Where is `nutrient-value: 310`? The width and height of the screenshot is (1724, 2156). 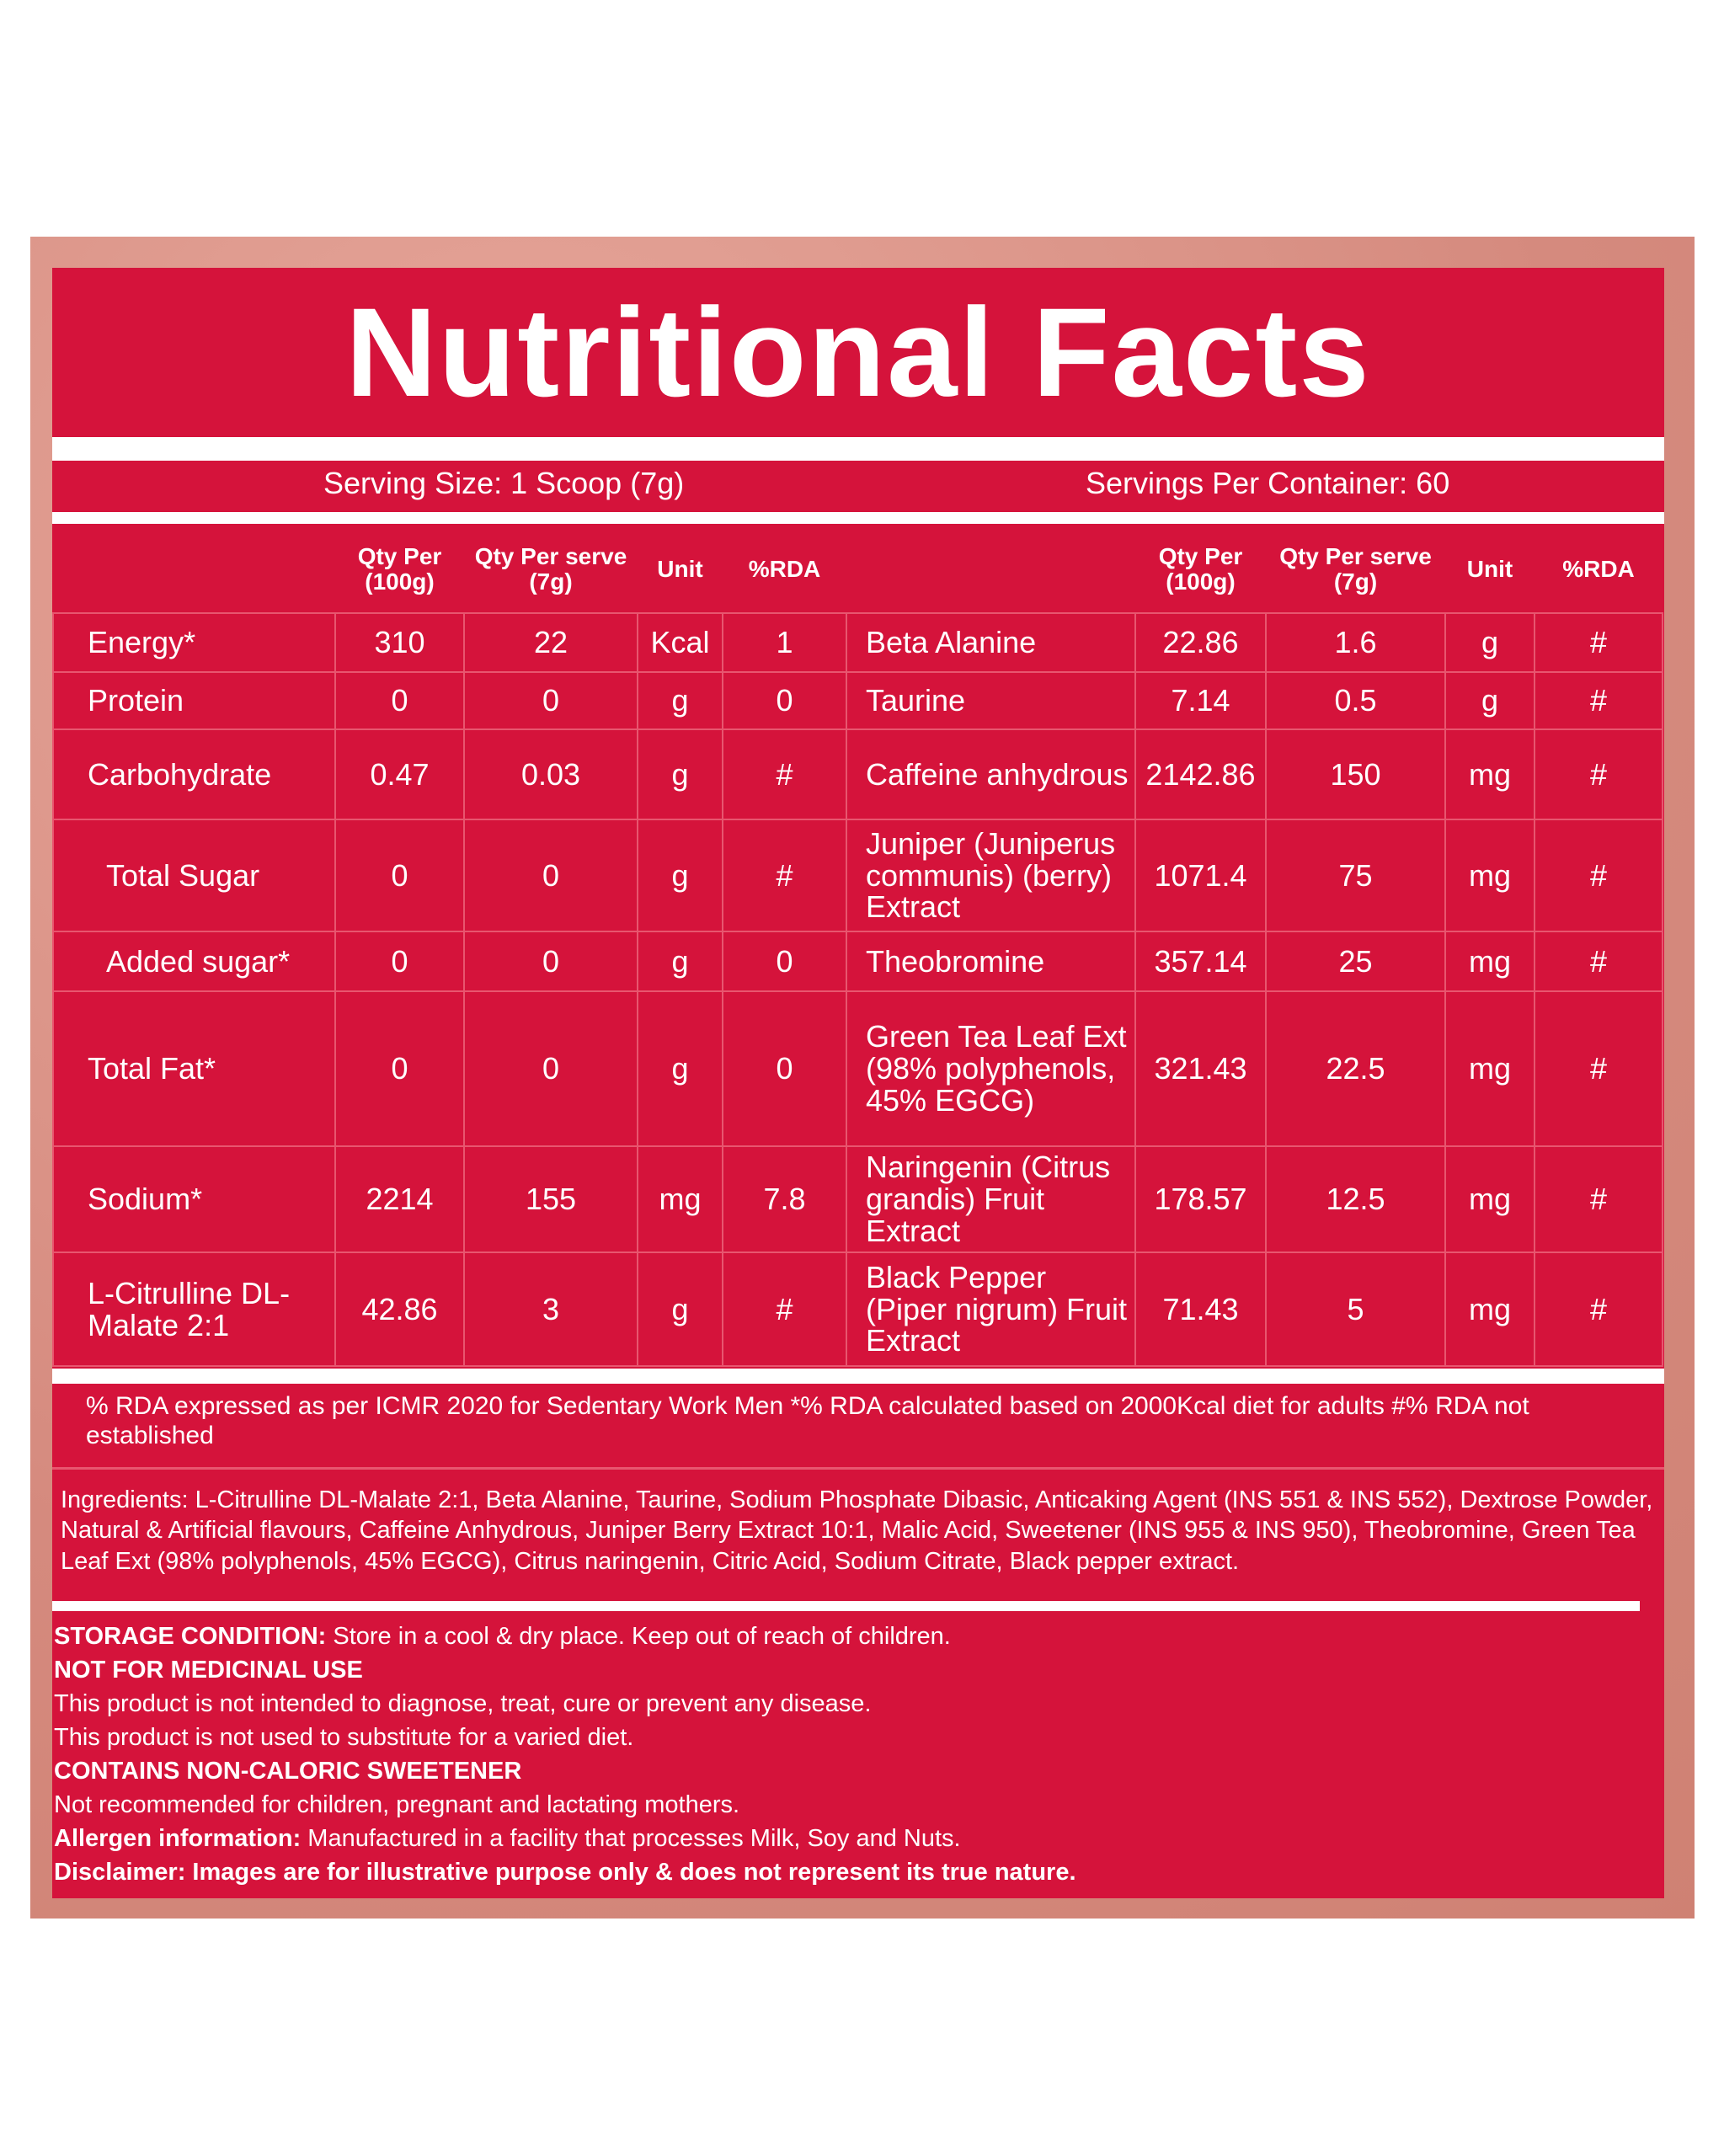 nutrient-value: 310 is located at coordinates (399, 642).